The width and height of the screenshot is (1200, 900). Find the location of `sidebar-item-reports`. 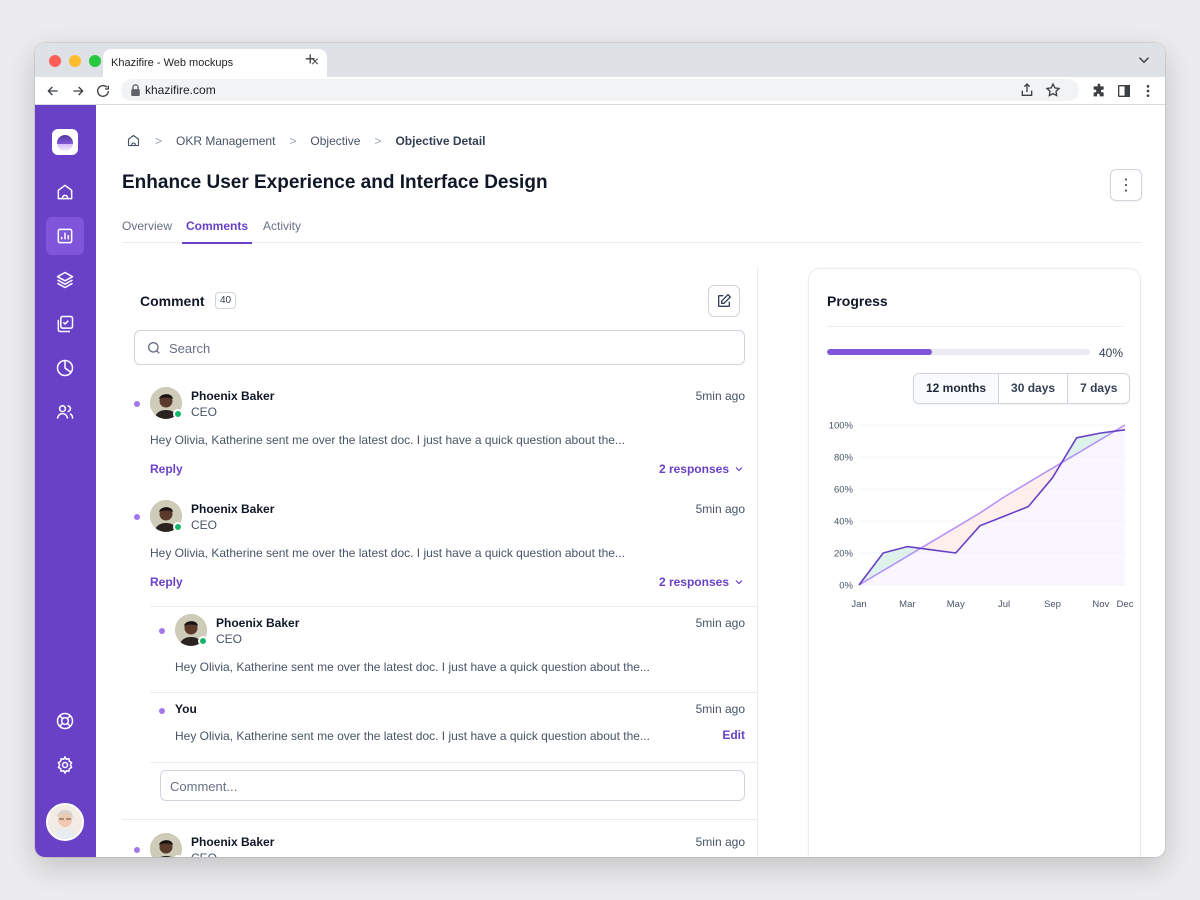

sidebar-item-reports is located at coordinates (65, 236).